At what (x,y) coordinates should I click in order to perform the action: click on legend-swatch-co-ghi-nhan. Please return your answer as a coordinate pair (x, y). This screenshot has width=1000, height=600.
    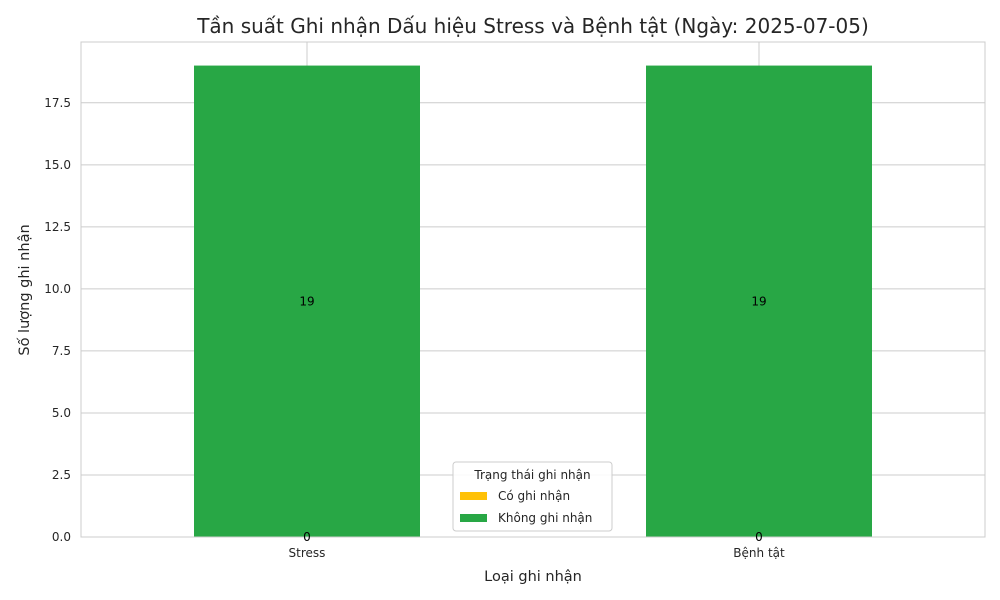
    Looking at the image, I should click on (473, 496).